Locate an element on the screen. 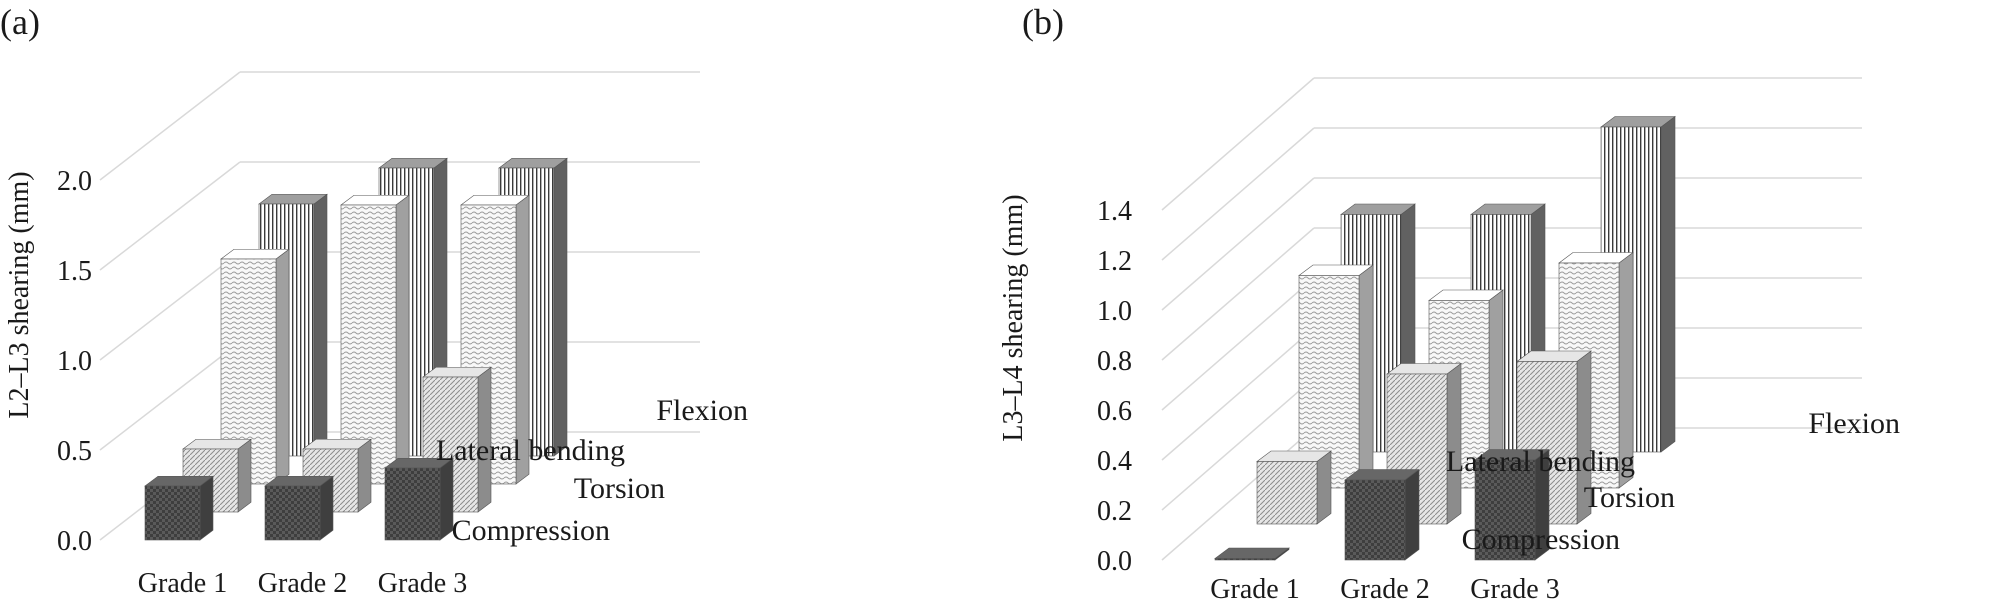 This screenshot has width=1996, height=610. y-axis-label: L2–L3 shearing (mm) is located at coordinates (19, 294).